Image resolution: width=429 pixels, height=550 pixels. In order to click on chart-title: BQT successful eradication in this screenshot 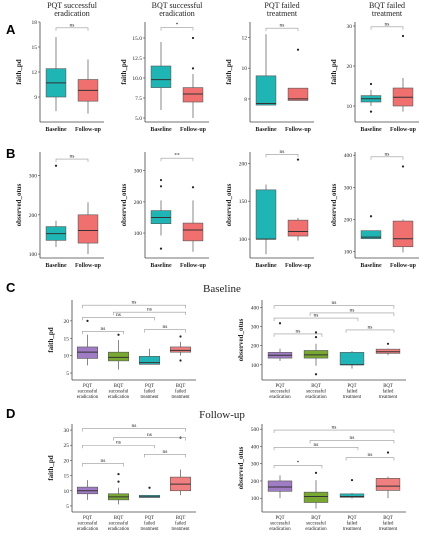, I will do `click(178, 9)`.